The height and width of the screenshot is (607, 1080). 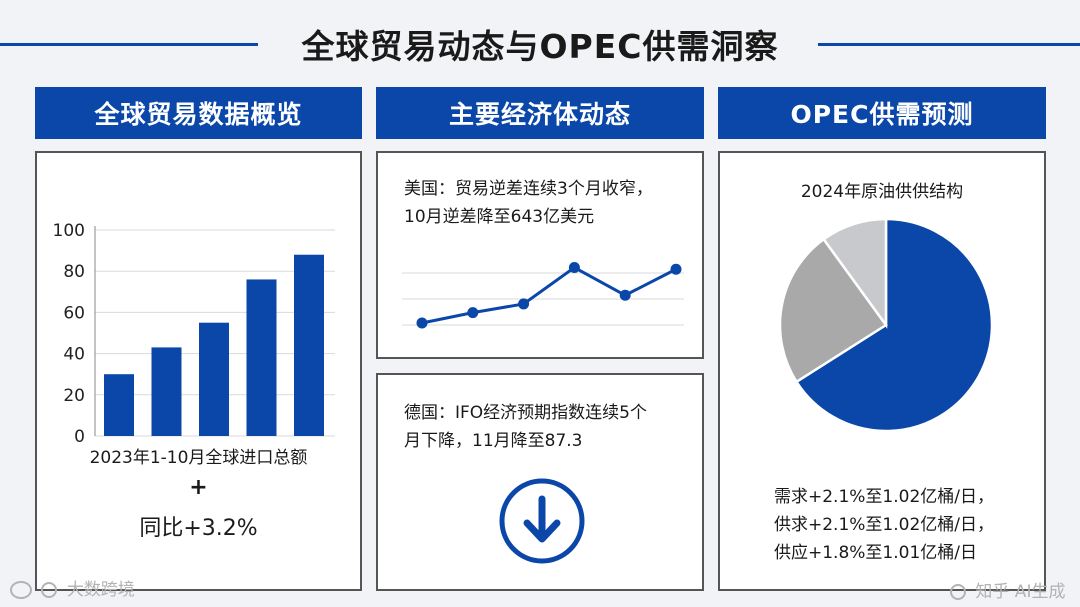 What do you see at coordinates (74, 355) in the screenshot?
I see `y-tick-label: 40` at bounding box center [74, 355].